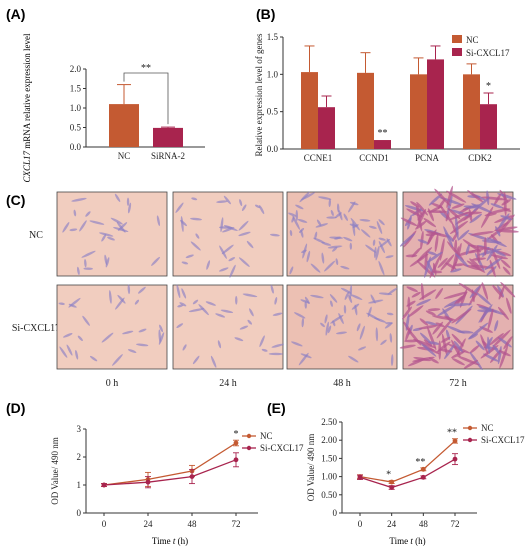  What do you see at coordinates (418, 66) in the screenshot?
I see `panel-b-errorbar-PCNA-nc` at bounding box center [418, 66].